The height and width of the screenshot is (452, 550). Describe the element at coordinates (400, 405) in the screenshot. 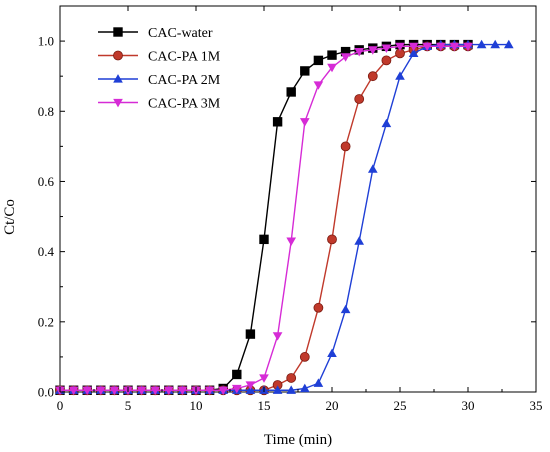

I see `x-tick-label: 25` at that location.